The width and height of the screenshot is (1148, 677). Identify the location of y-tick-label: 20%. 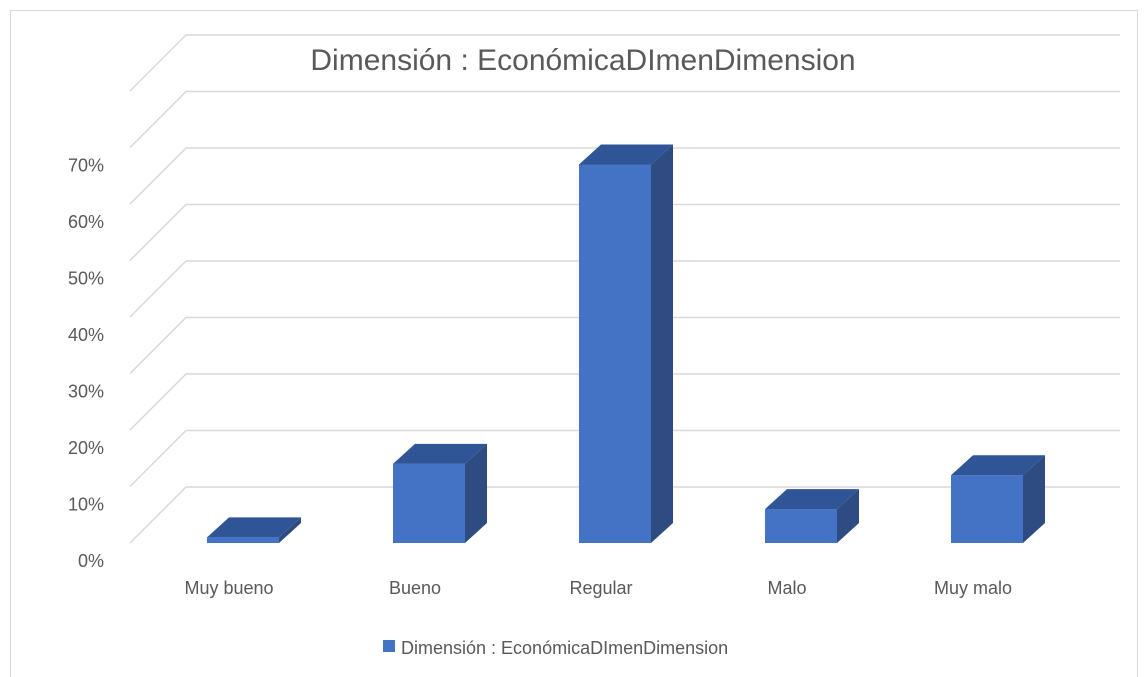
(86, 448).